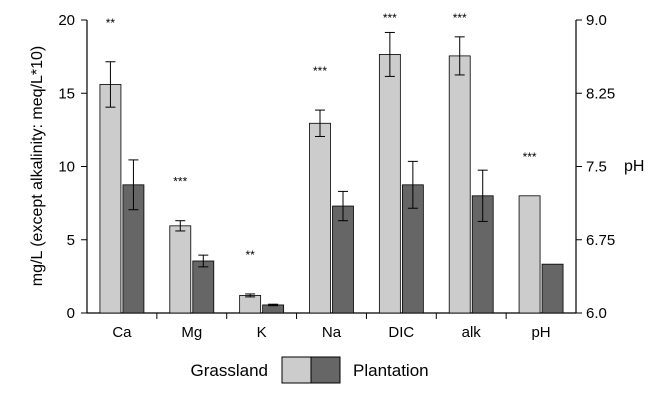  I want to click on x-tick-label-mg: Mg, so click(191, 332).